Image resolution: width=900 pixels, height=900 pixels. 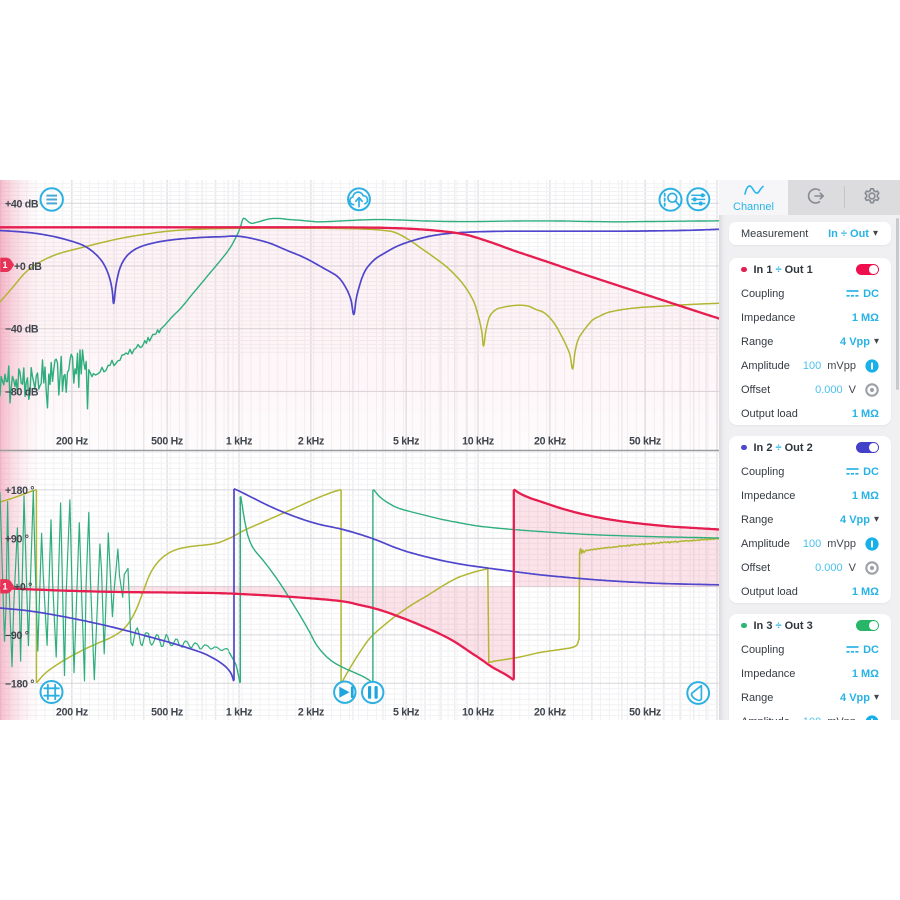 What do you see at coordinates (17, 636) in the screenshot?
I see `svg-text: −90 °` at bounding box center [17, 636].